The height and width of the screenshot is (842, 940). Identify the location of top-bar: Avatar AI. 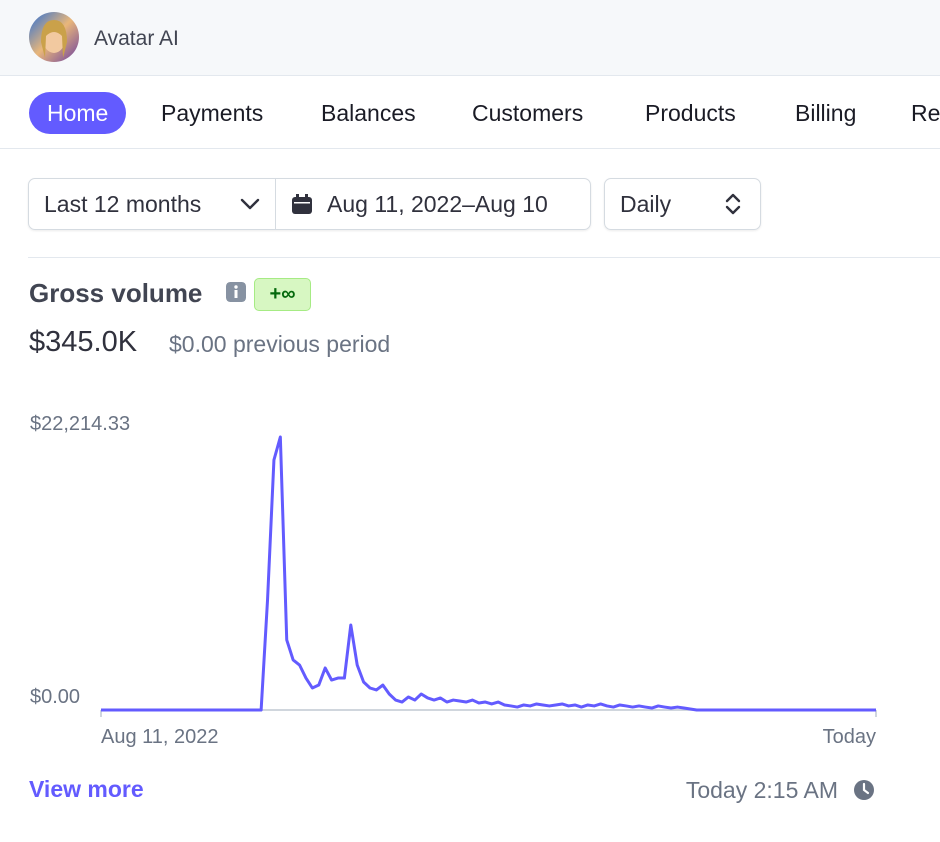
(470, 38).